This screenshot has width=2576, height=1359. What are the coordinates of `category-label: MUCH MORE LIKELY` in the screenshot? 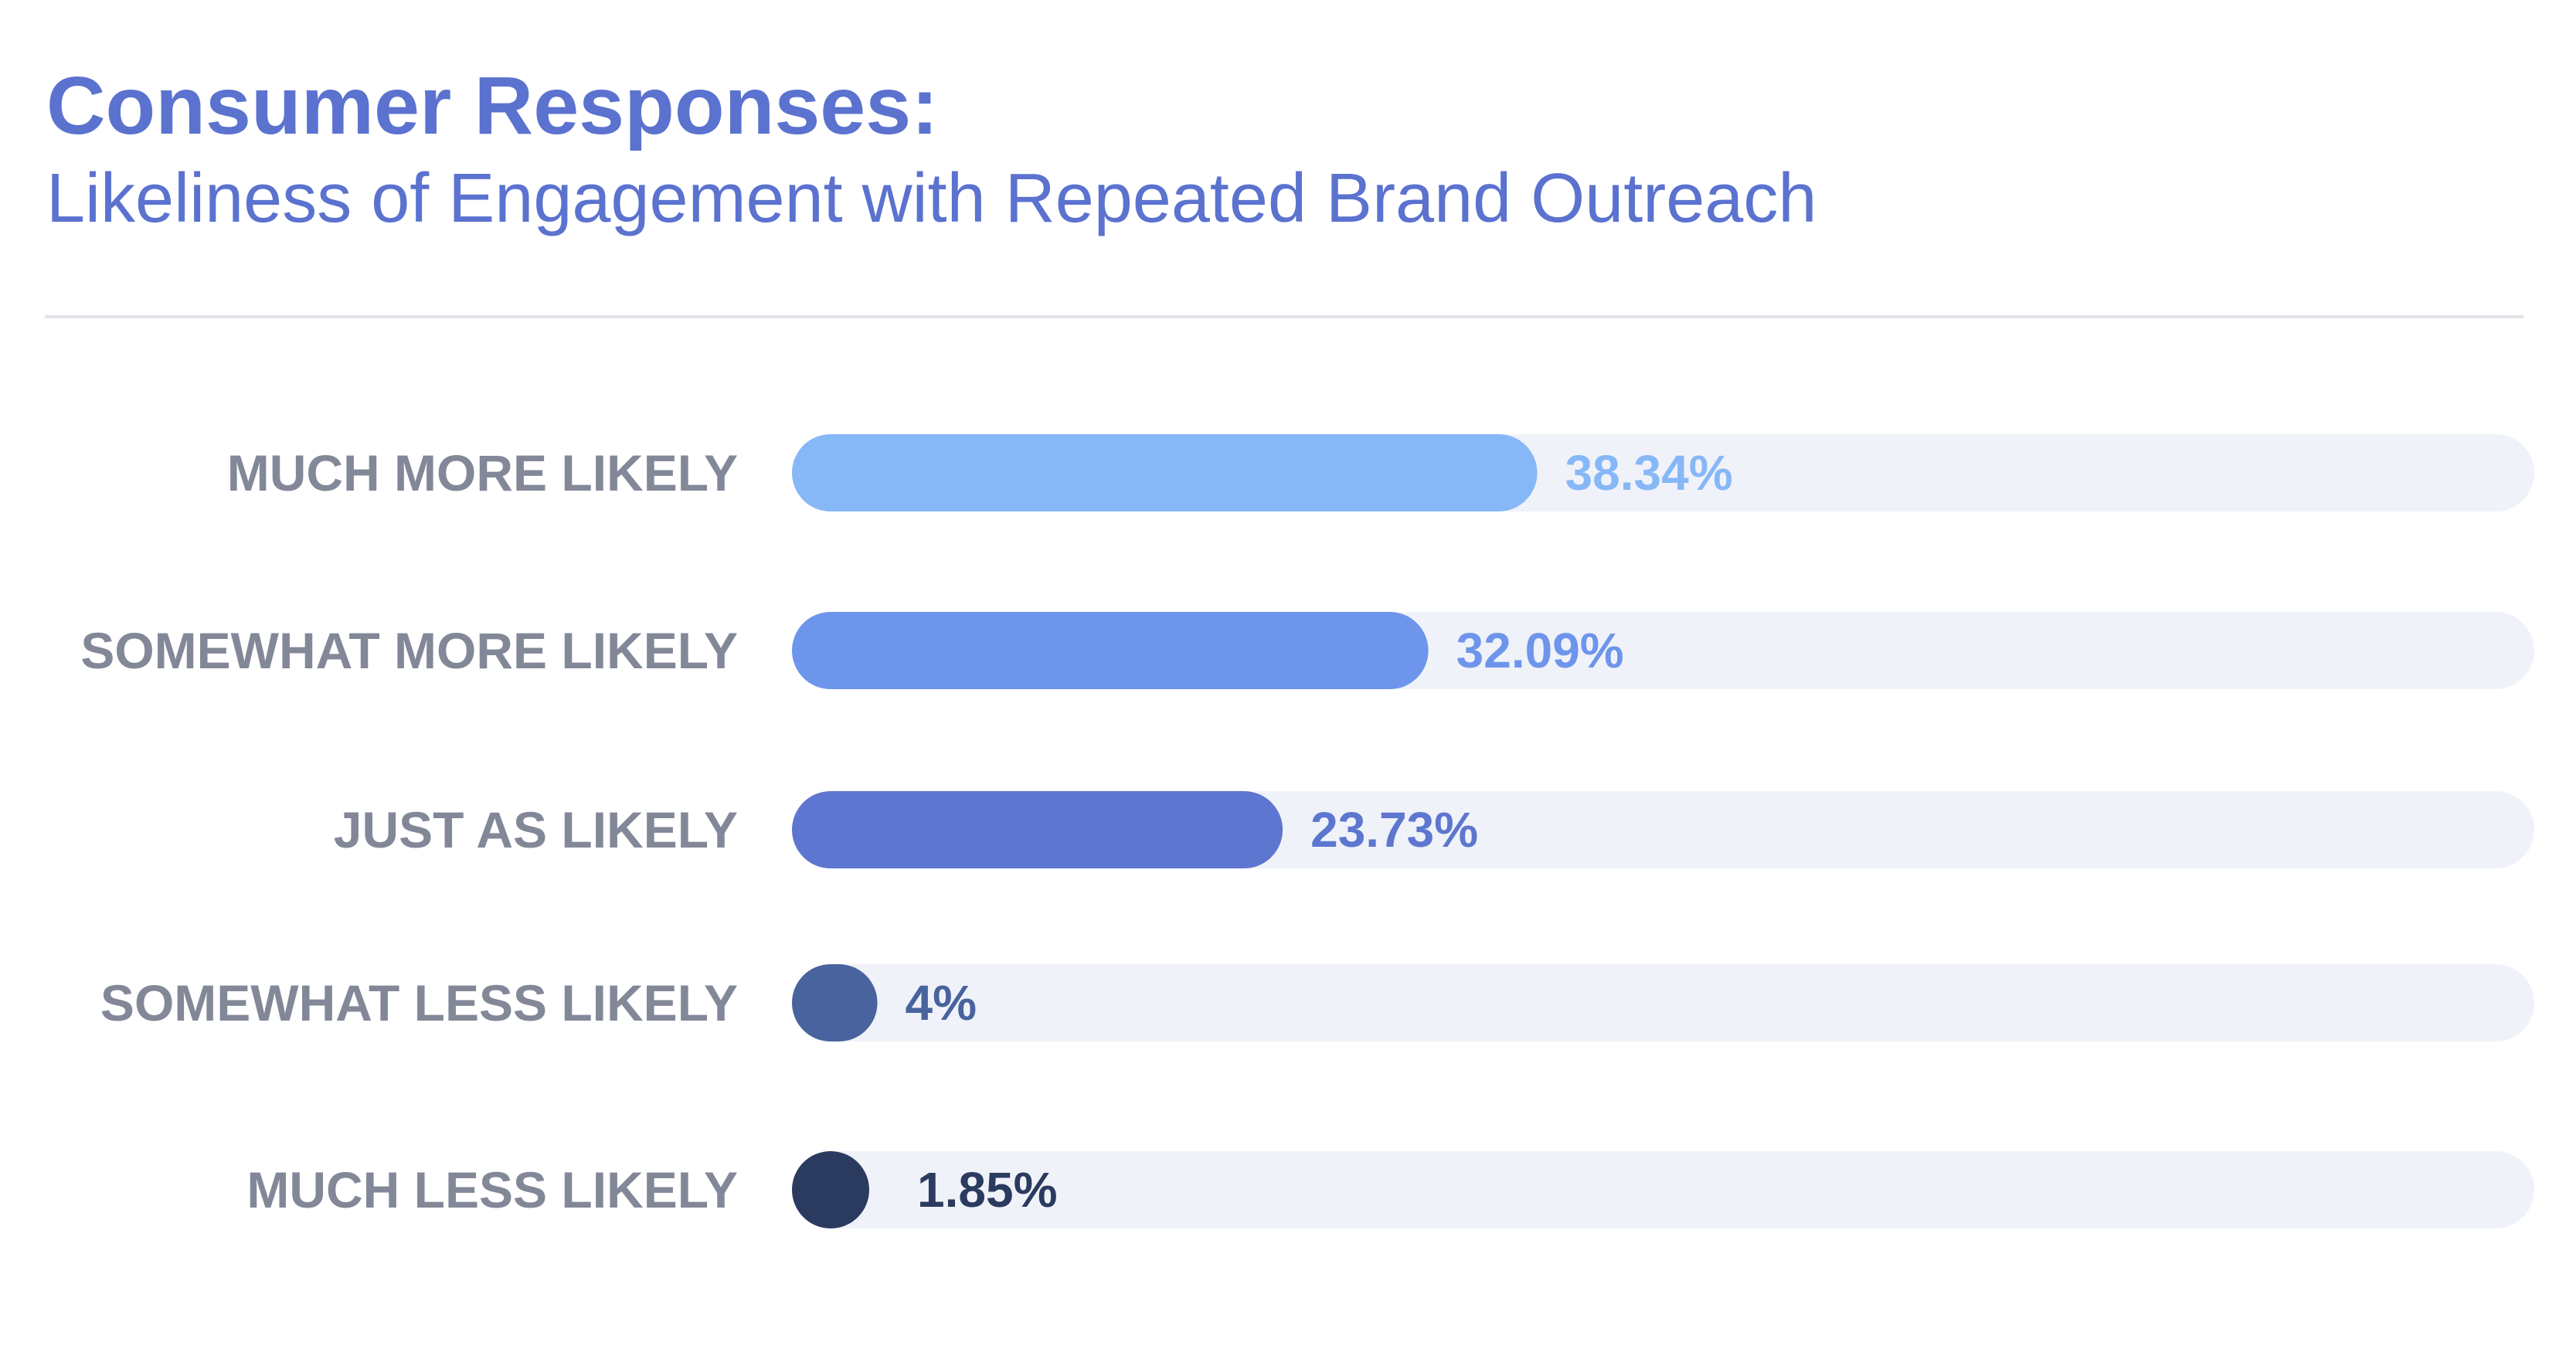 It's located at (482, 473).